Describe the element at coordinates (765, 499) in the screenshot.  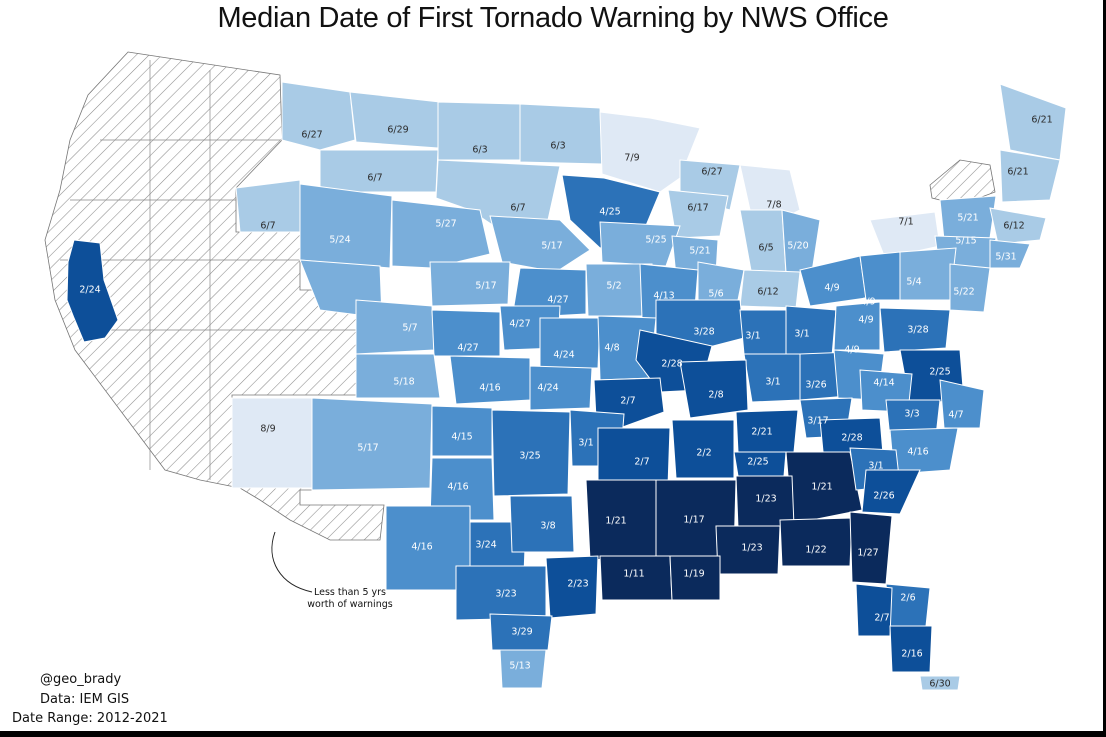
I see `office-label-bmx: 1/23` at that location.